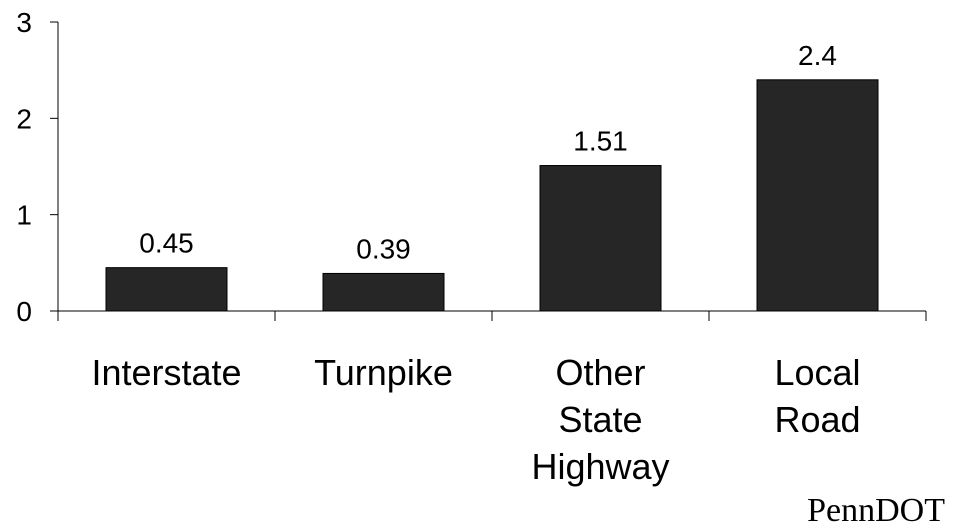 The height and width of the screenshot is (532, 953). What do you see at coordinates (383, 248) in the screenshot?
I see `data-label: 0.39` at bounding box center [383, 248].